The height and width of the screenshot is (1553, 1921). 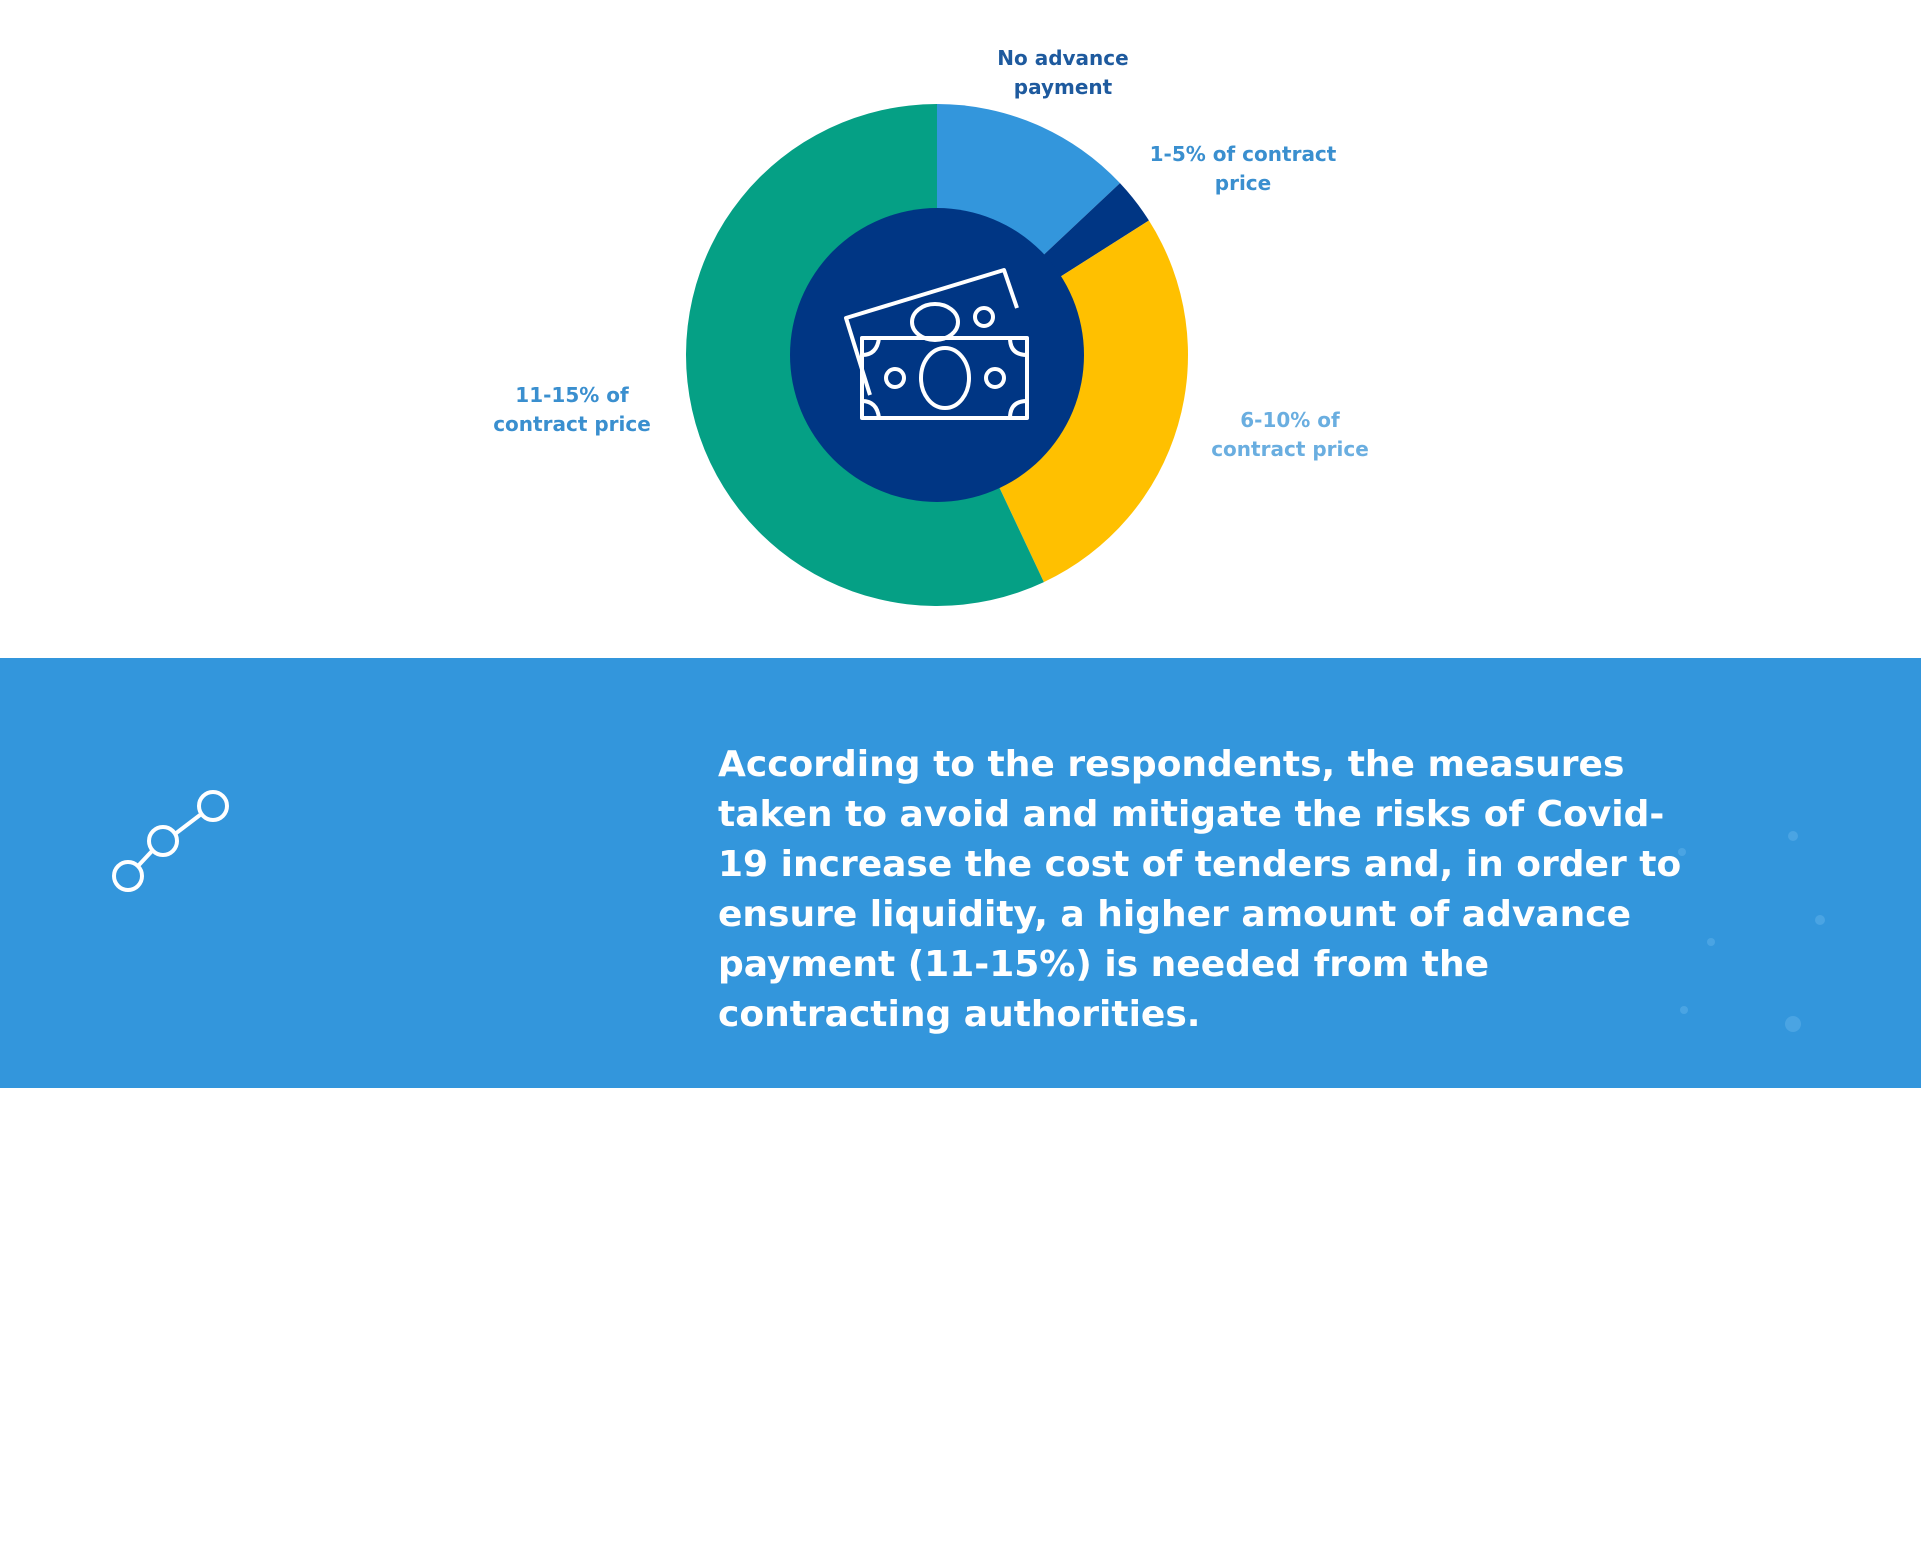 I want to click on chart, so click(x=937, y=355).